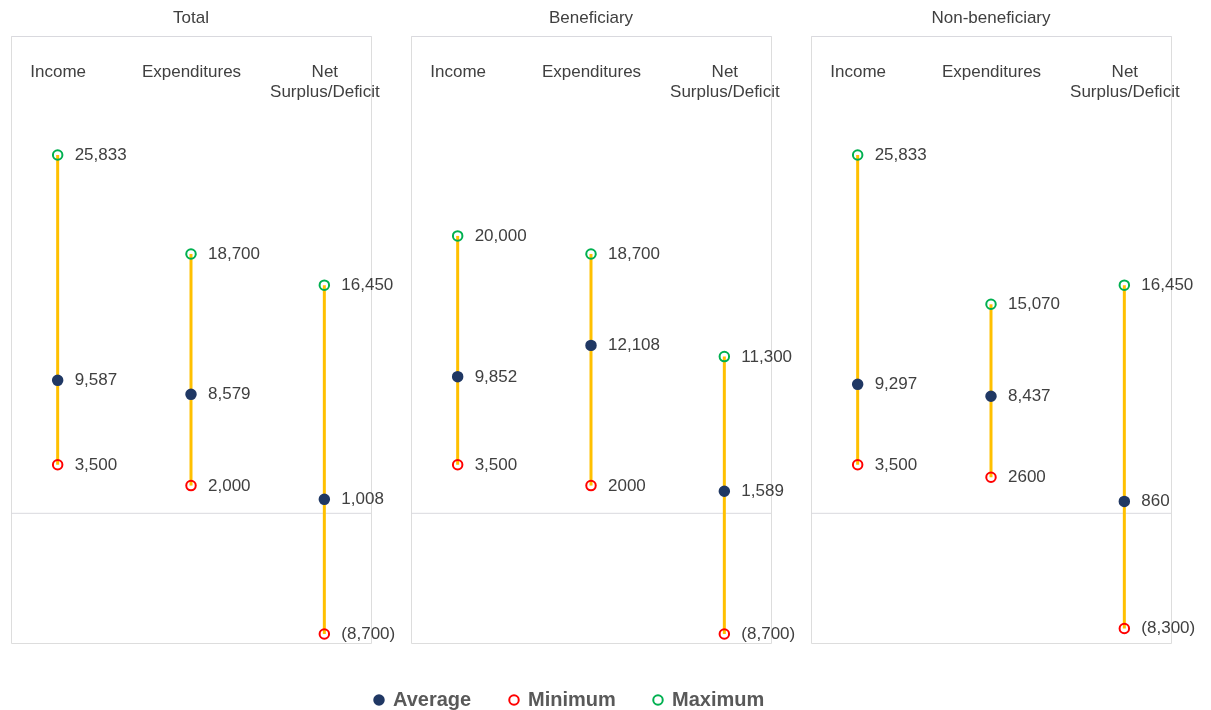 The width and height of the screenshot is (1211, 710). Describe the element at coordinates (1029, 396) in the screenshot. I see `data-label: 8,437` at that location.